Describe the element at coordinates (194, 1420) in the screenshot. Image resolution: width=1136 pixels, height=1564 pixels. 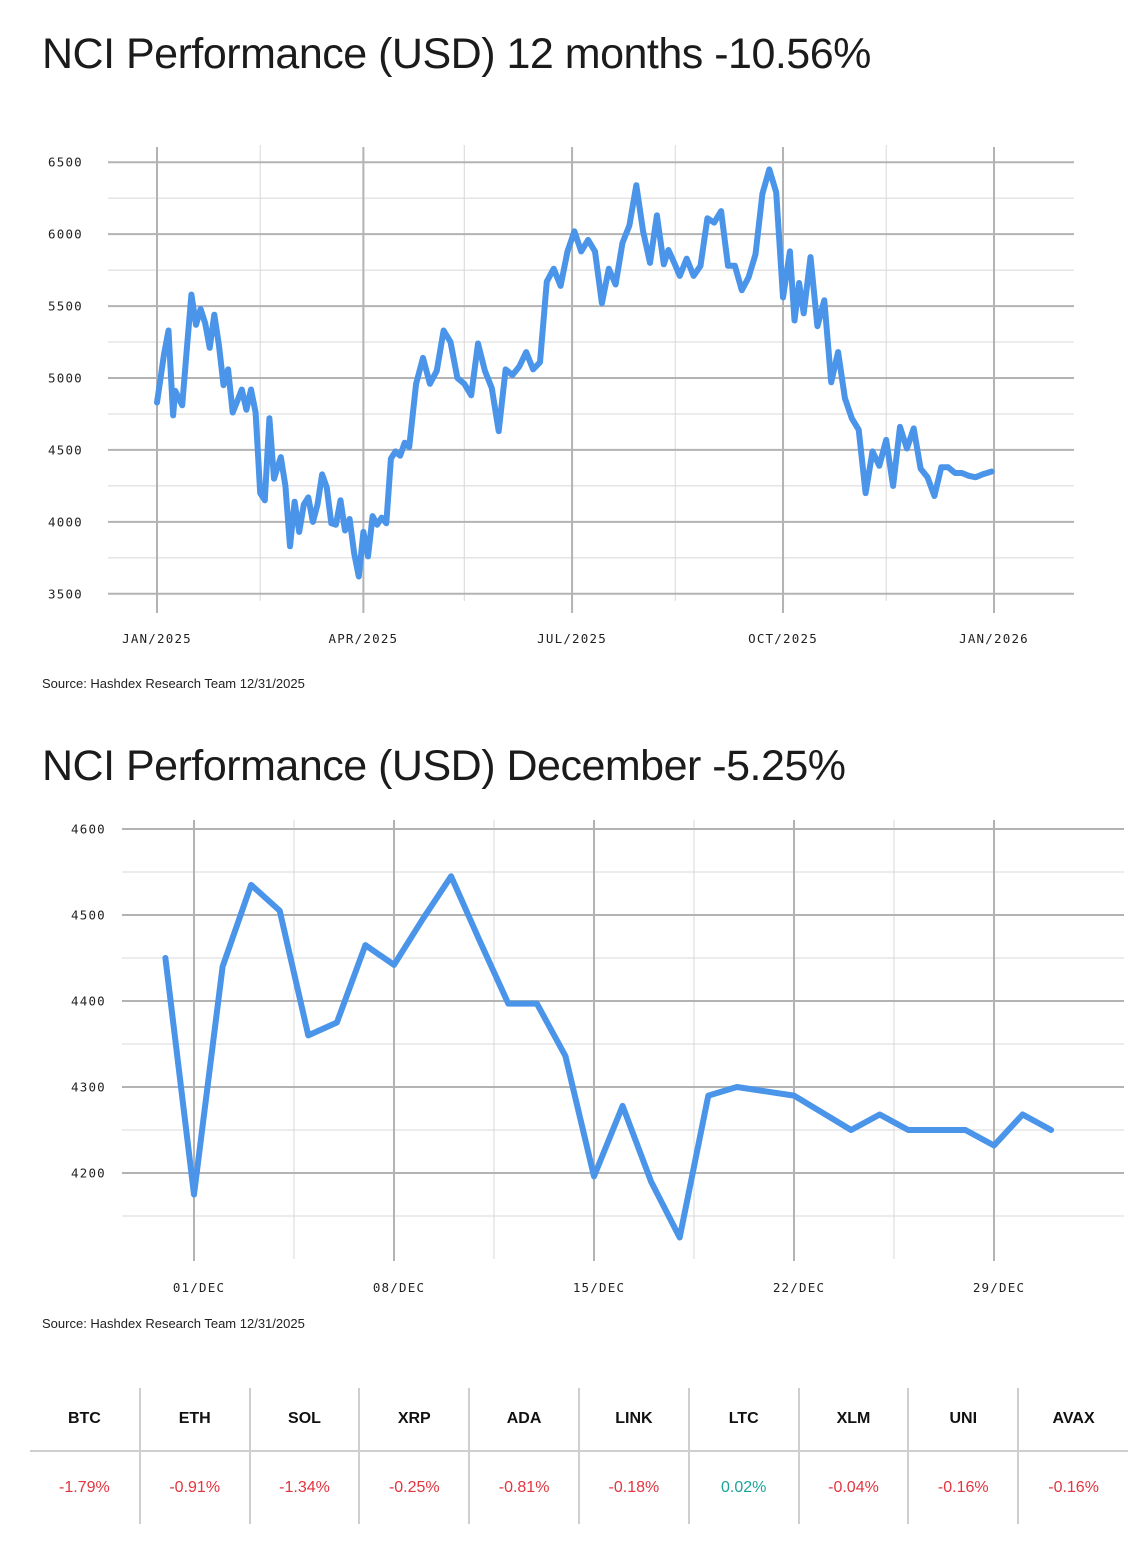
I see `asset-header-eth: ETH` at that location.